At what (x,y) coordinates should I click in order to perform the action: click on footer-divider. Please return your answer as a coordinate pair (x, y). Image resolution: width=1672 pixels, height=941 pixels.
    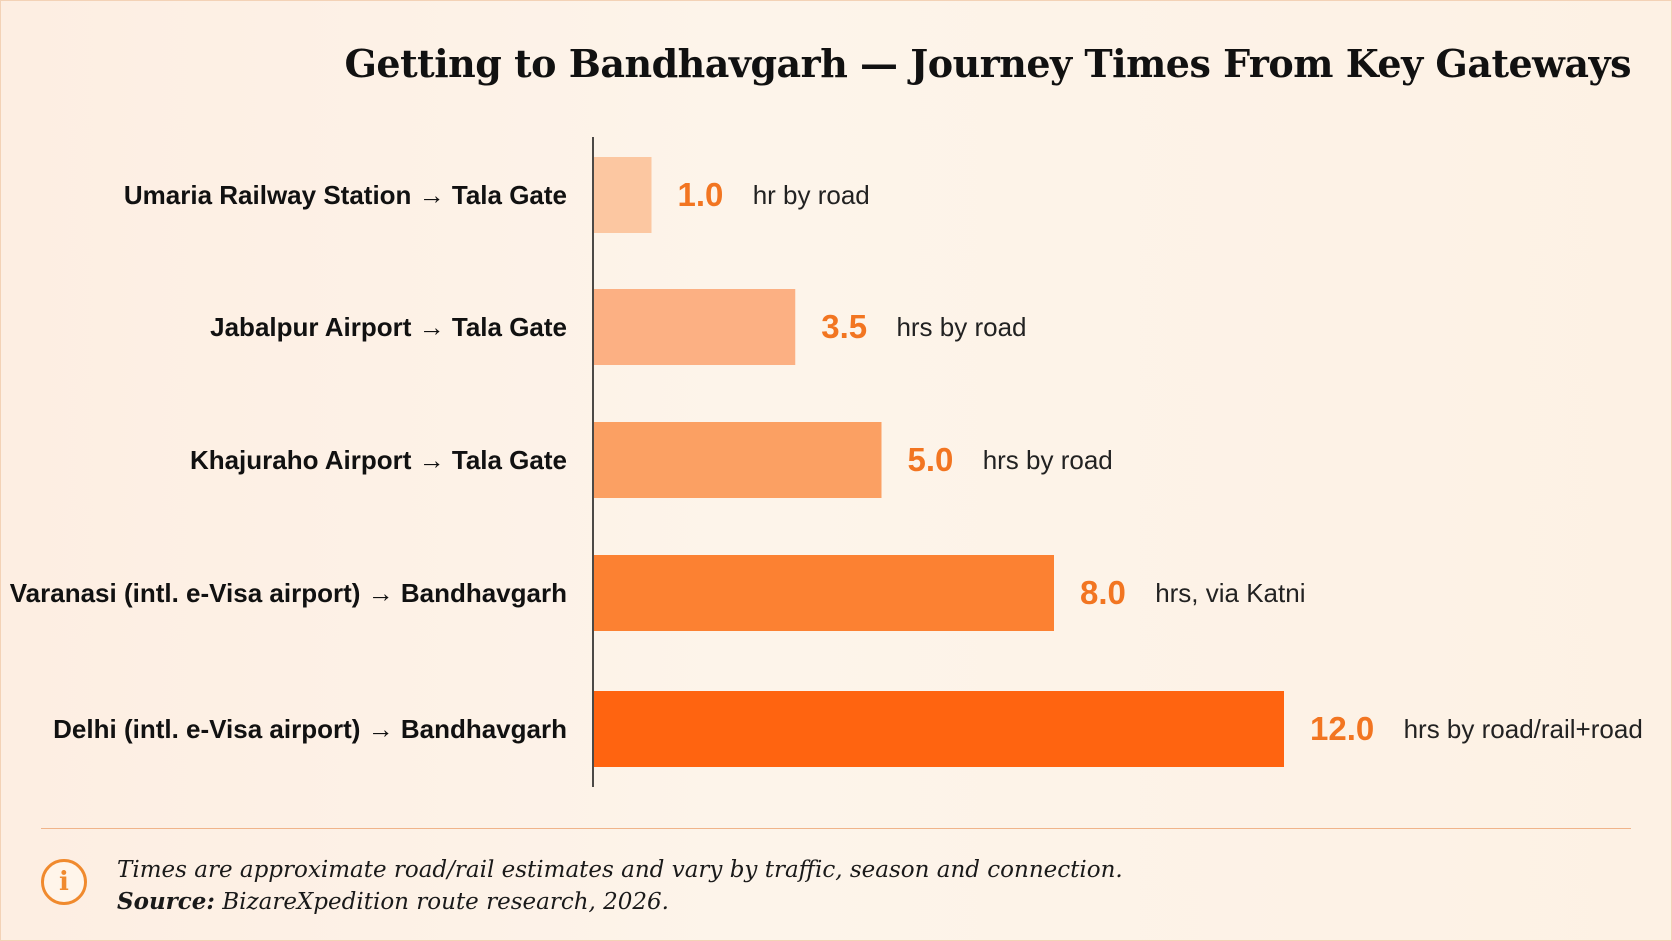
    Looking at the image, I should click on (836, 828).